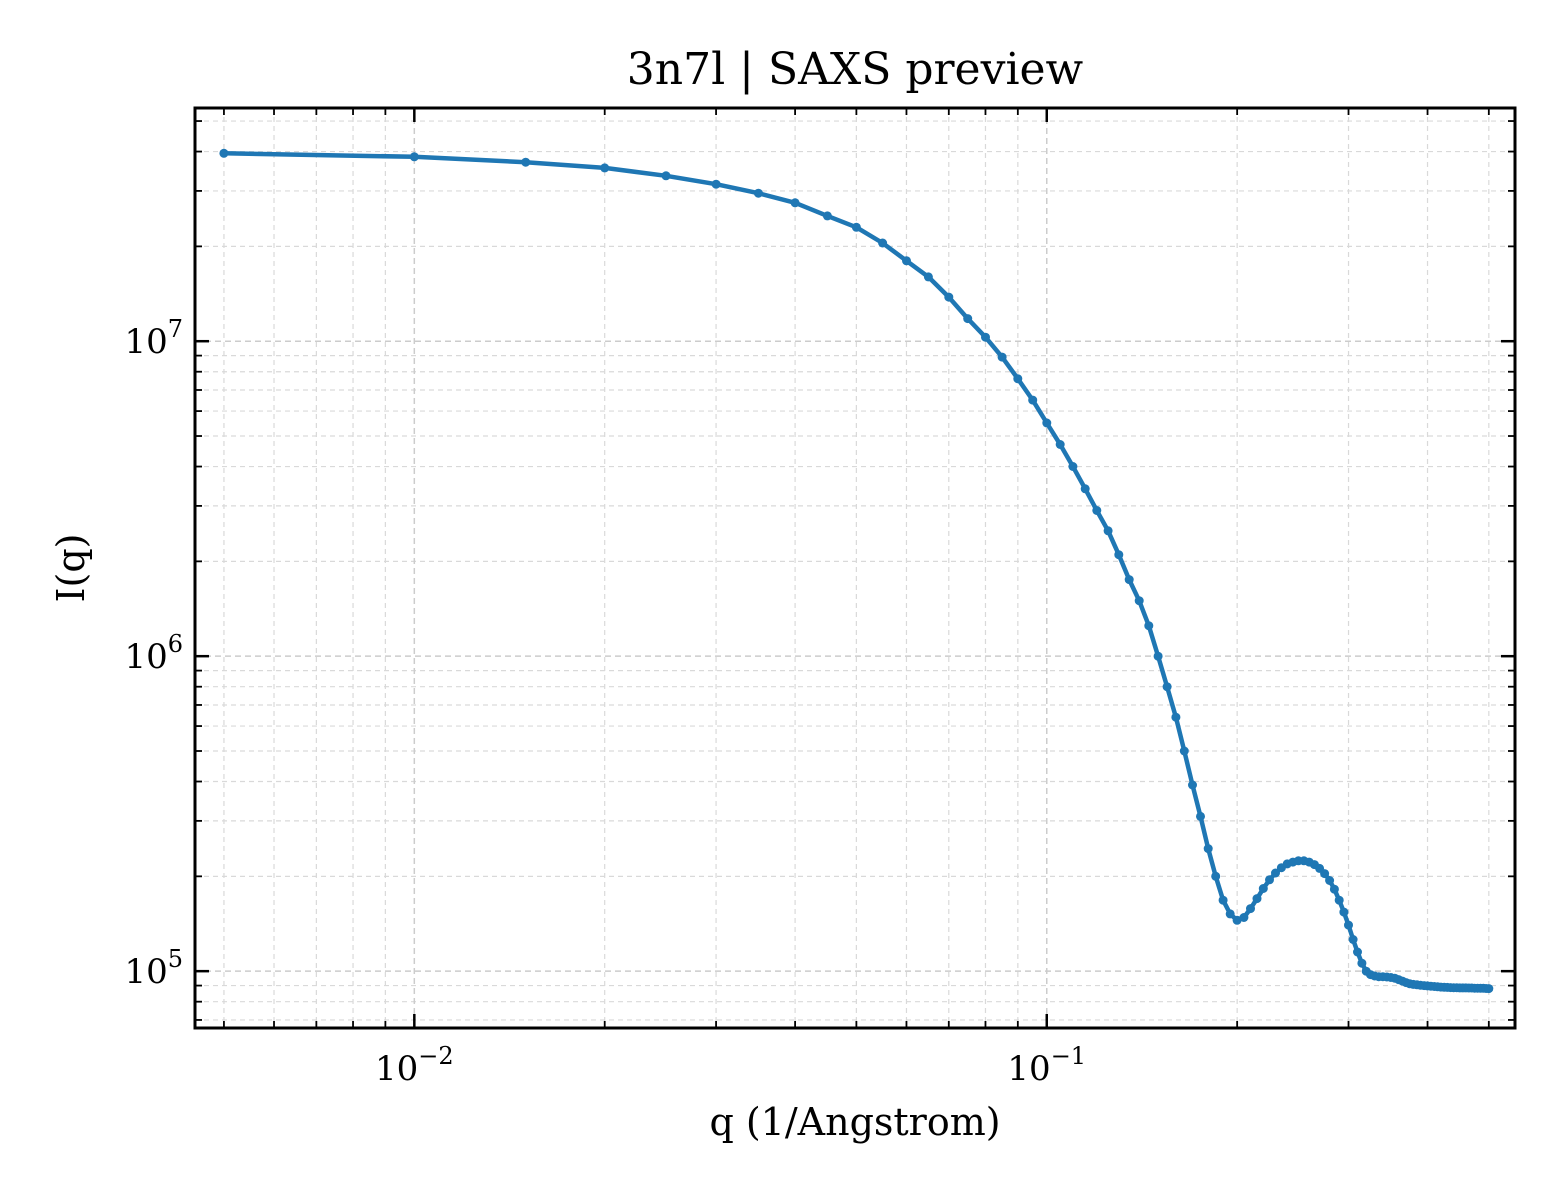 The width and height of the screenshot is (1560, 1200). I want to click on y-tick-label: 10⁶, so click(153, 653).